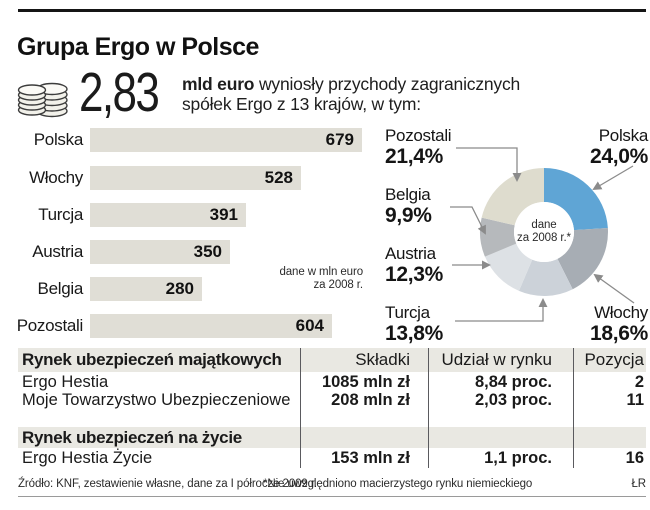 The height and width of the screenshot is (510, 650). I want to click on bar-category-label: Polska, so click(58, 139).